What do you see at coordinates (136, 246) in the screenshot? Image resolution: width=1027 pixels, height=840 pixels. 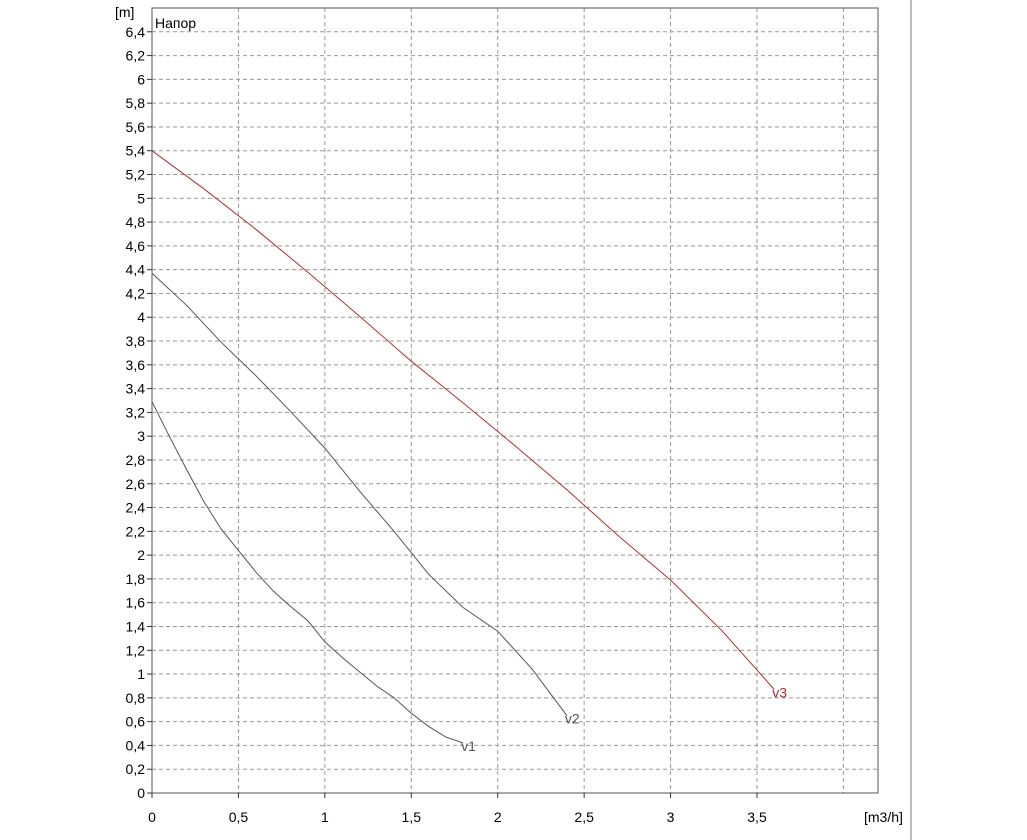 I see `y-tick-label: 4,6` at bounding box center [136, 246].